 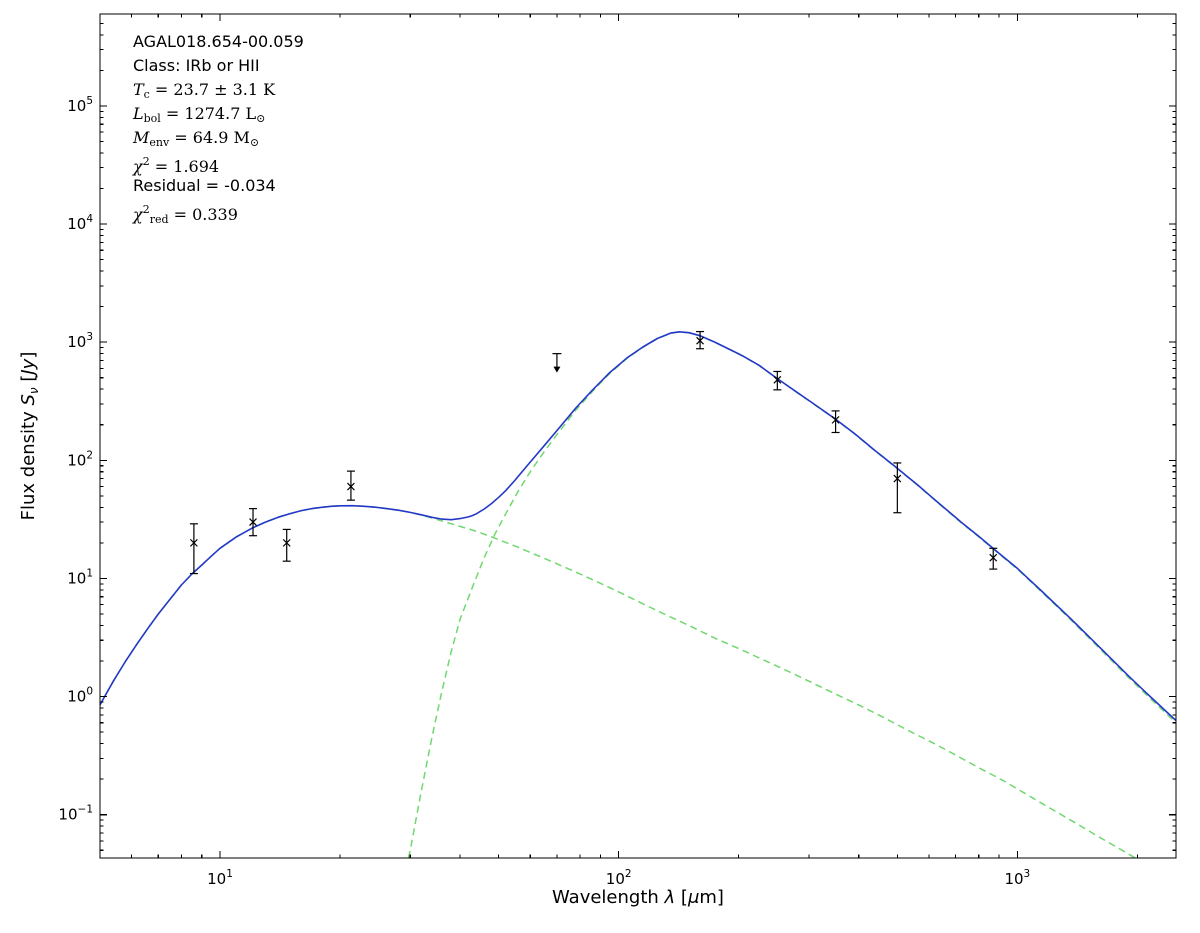 I want to click on tick-label: 10⁵, so click(x=80, y=105).